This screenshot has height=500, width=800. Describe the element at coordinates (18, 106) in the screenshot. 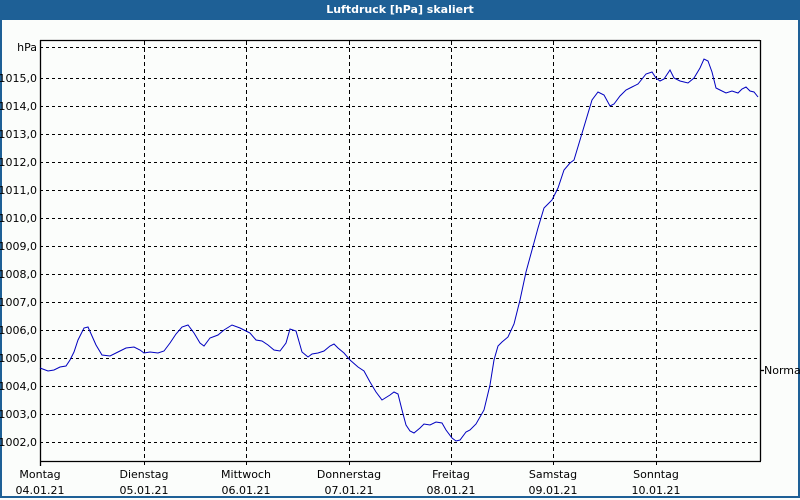

I see `y-tick: 1014,0` at that location.